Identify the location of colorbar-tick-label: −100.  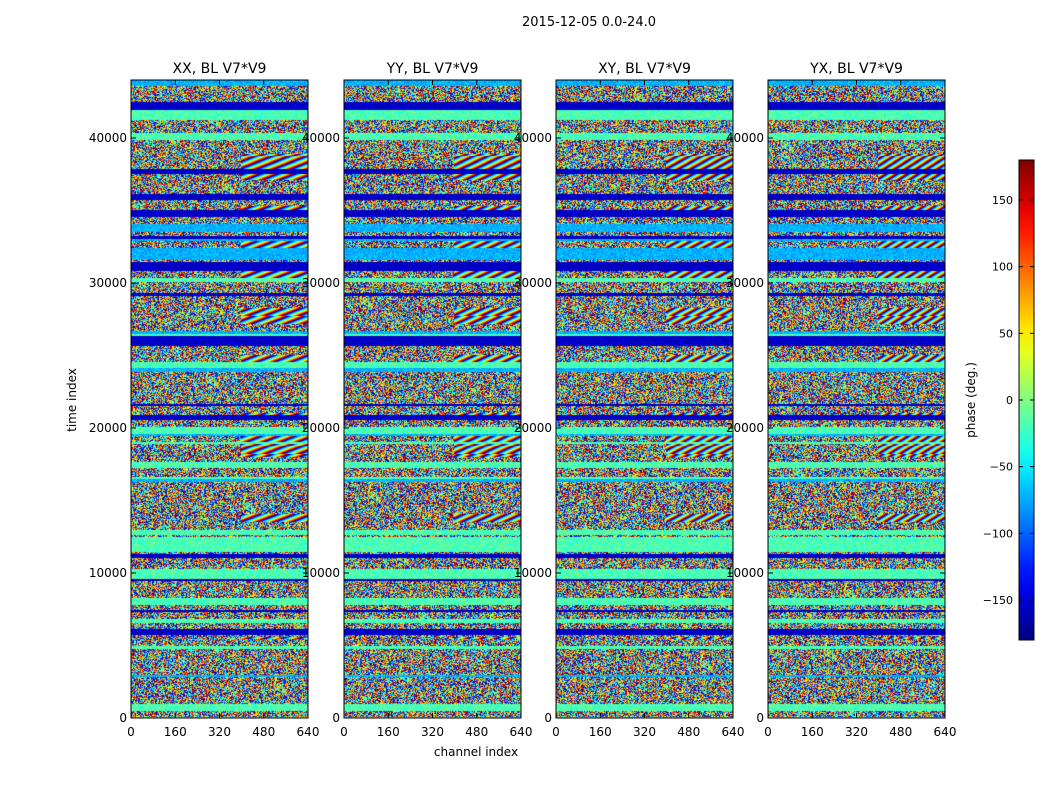
(998, 533).